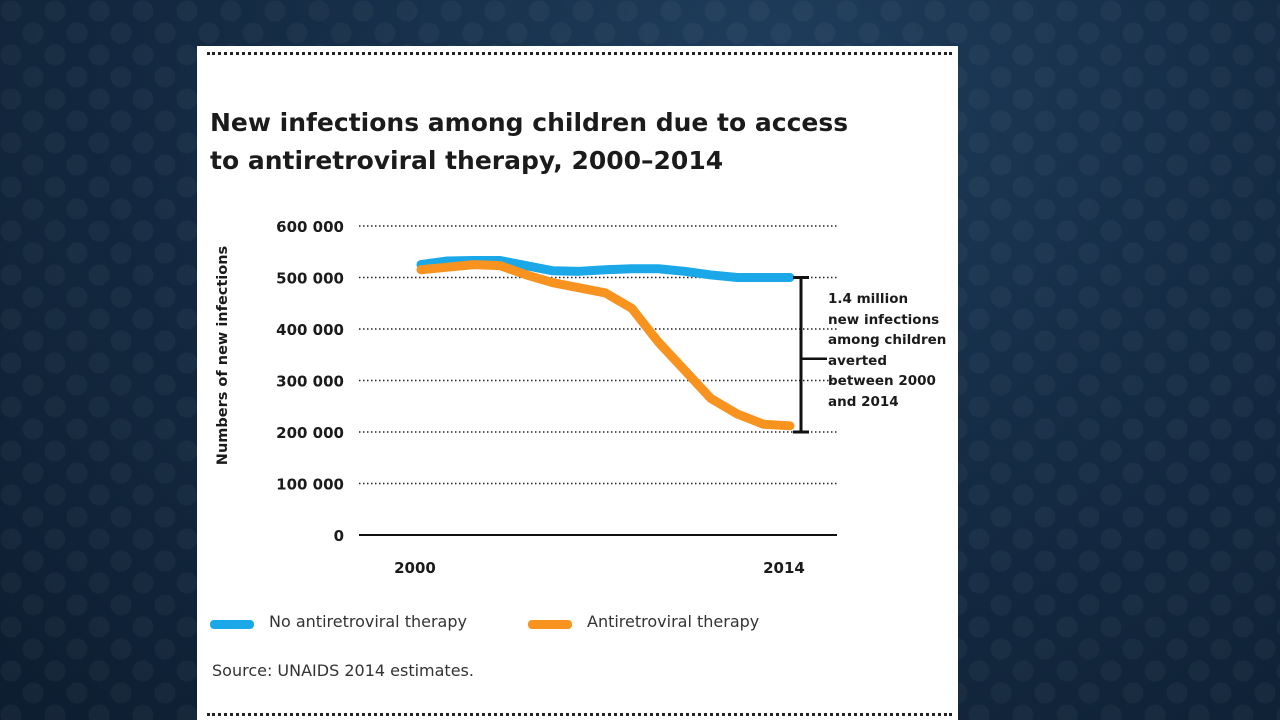 This screenshot has width=1280, height=720. I want to click on series-line-art, so click(605, 345).